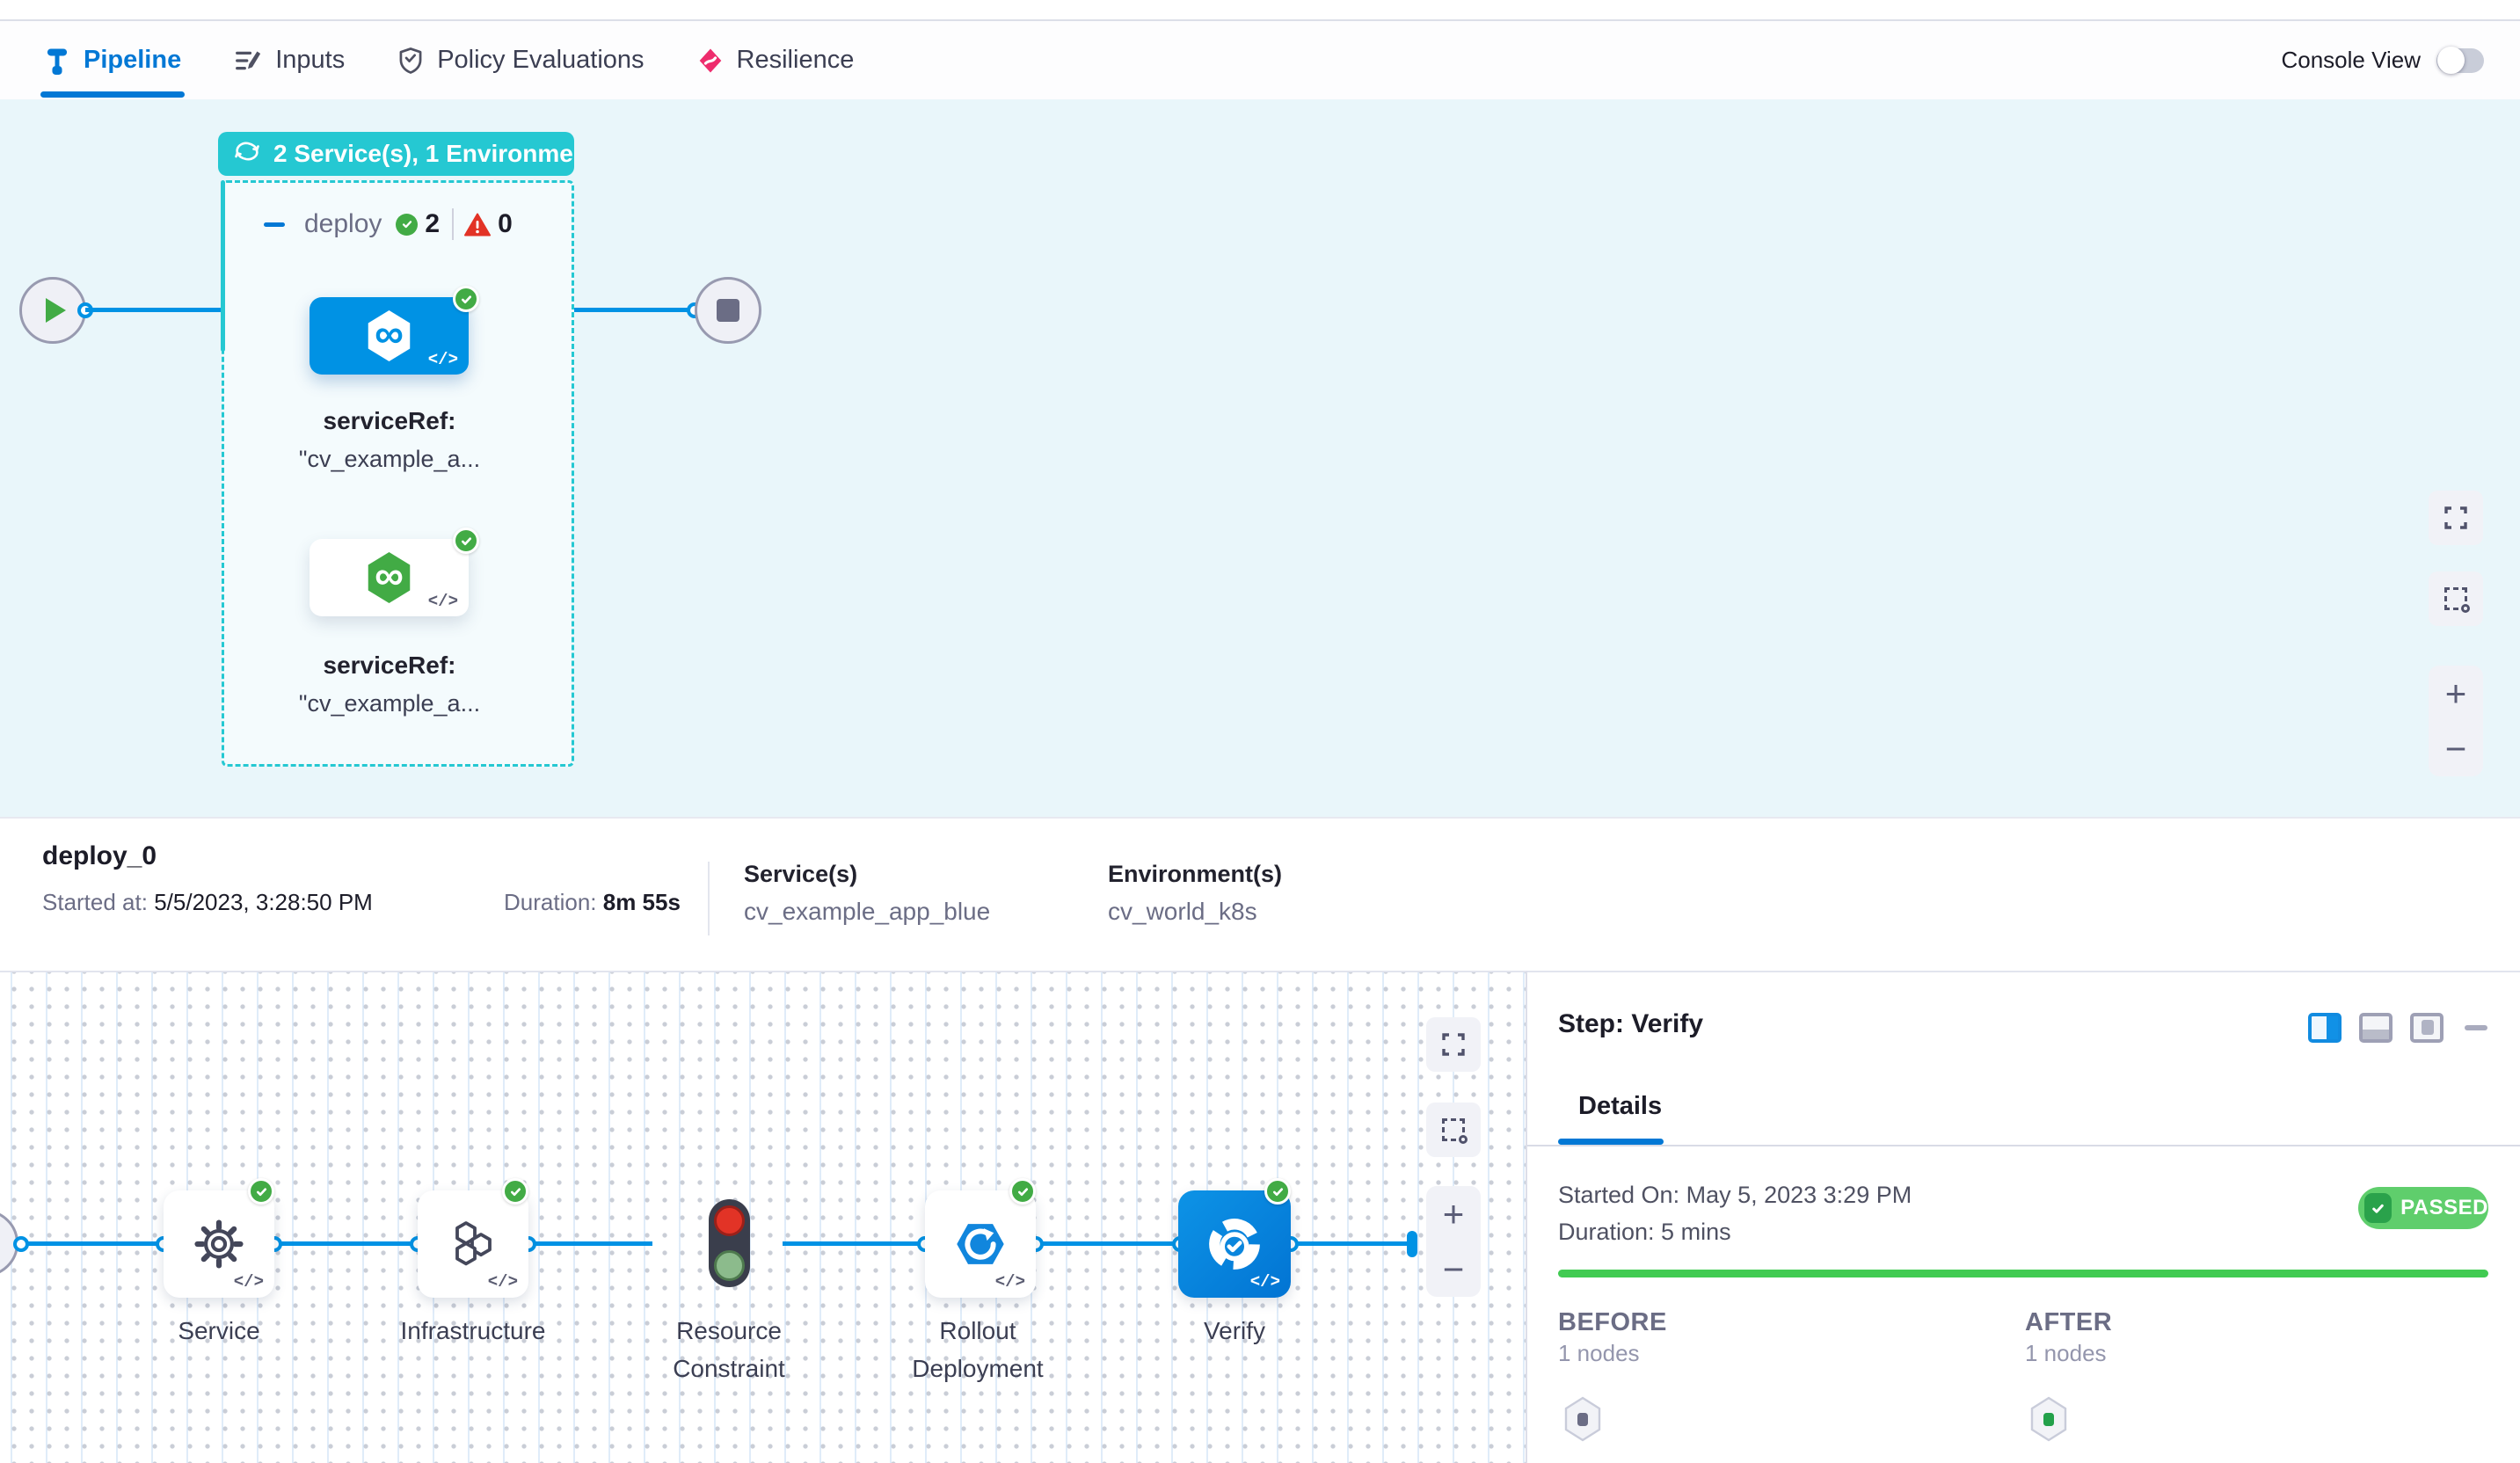  What do you see at coordinates (478, 225) in the screenshot?
I see `error-warning-icon` at bounding box center [478, 225].